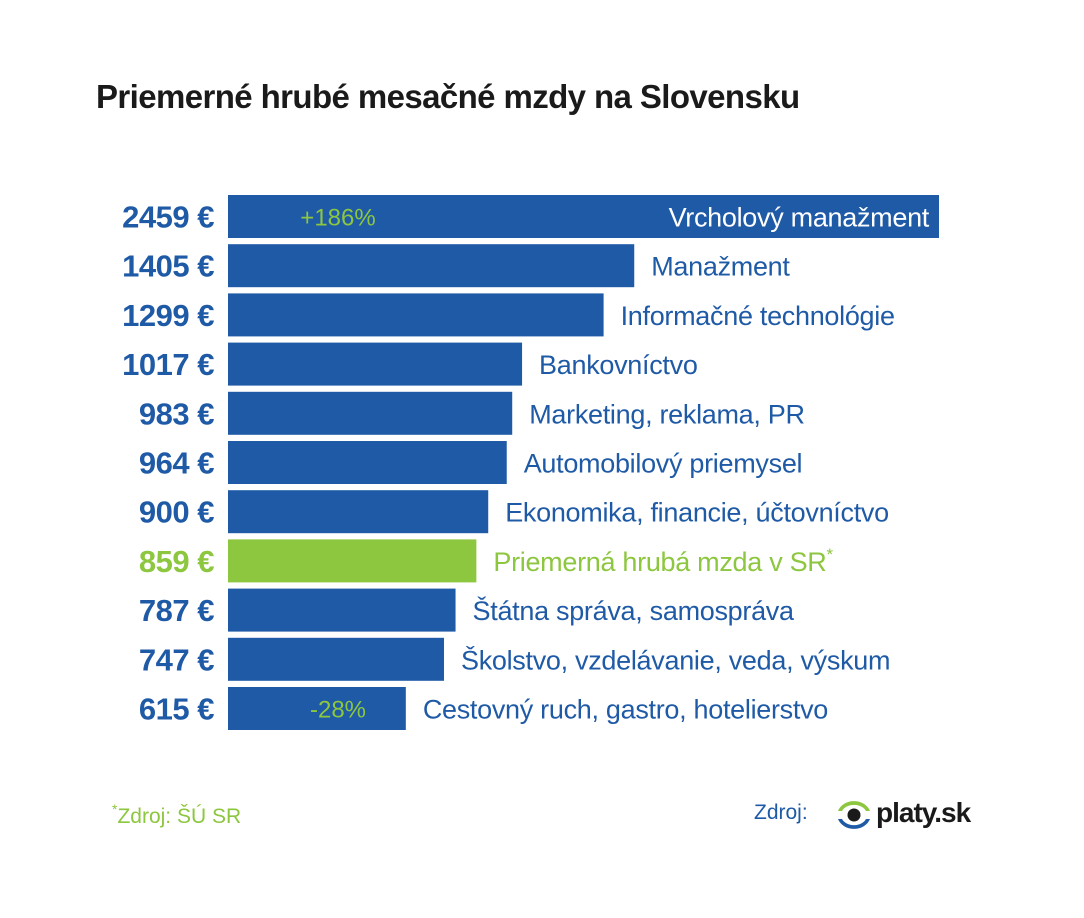 Image resolution: width=1084 pixels, height=918 pixels. Describe the element at coordinates (176, 512) in the screenshot. I see `value-label: 900 €` at that location.